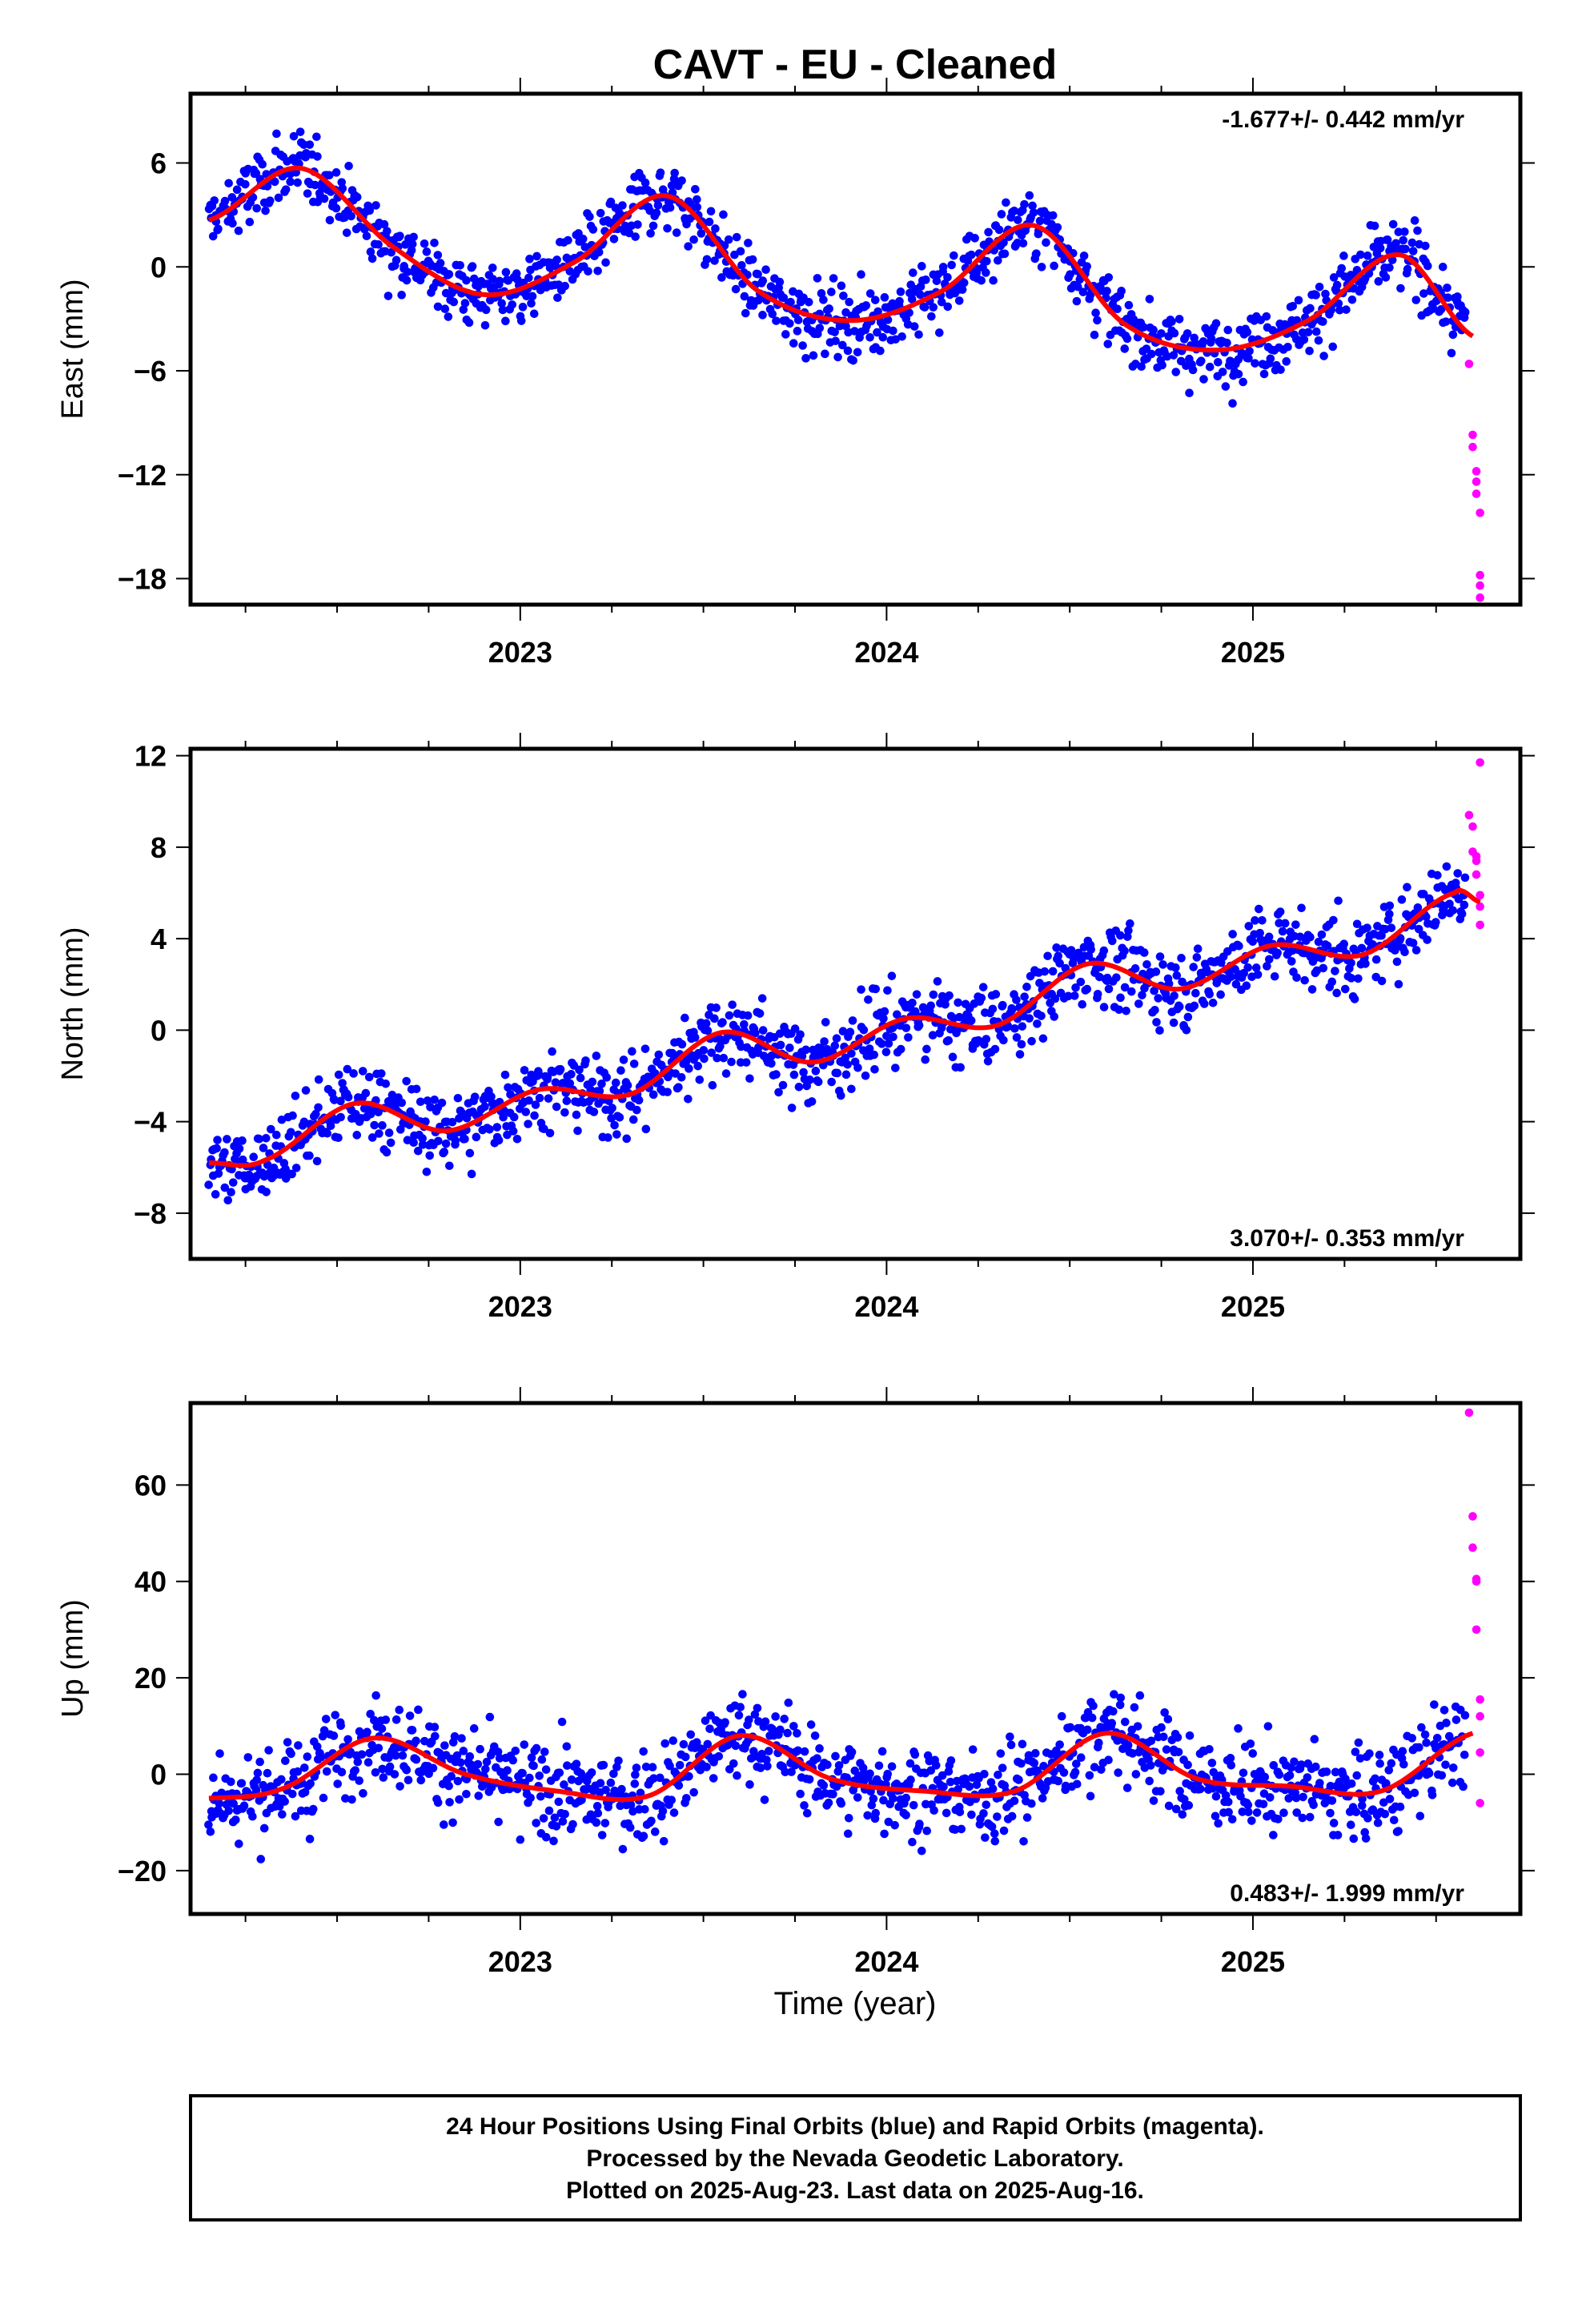 The image size is (1582, 2324). What do you see at coordinates (1469, 364) in the screenshot?
I see `rapid-orbit-point` at bounding box center [1469, 364].